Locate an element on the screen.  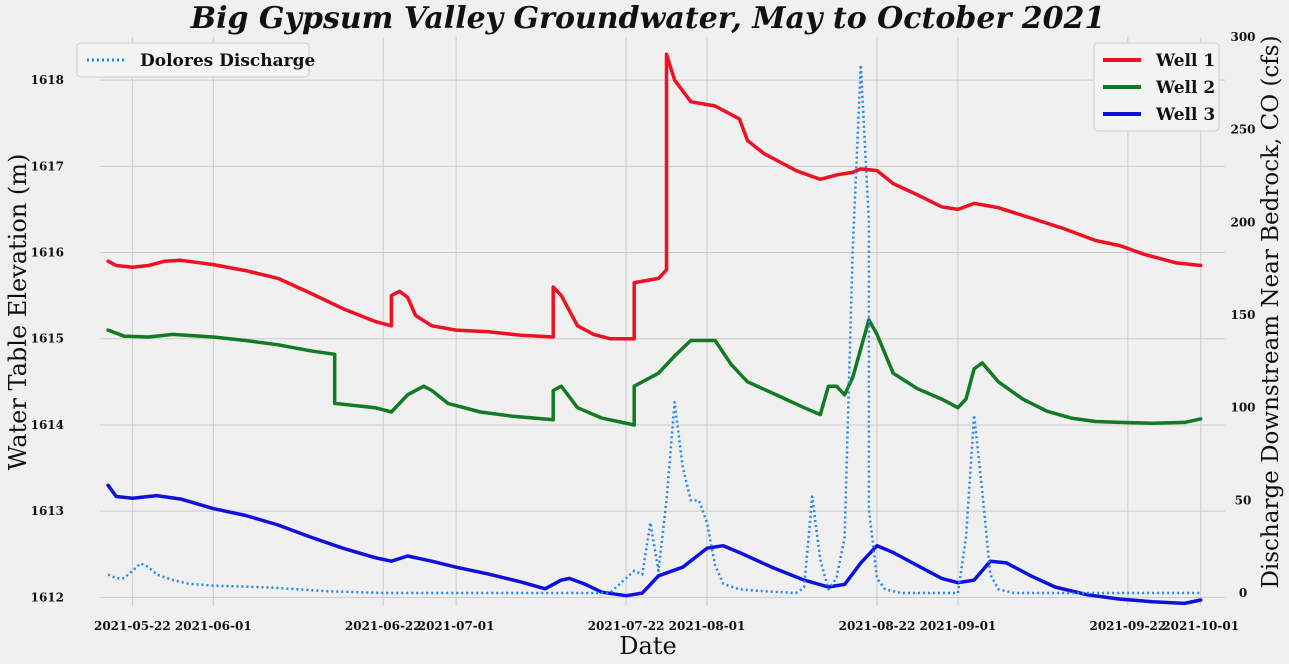
y-tick-label-left: 1613 is located at coordinates (47, 511).